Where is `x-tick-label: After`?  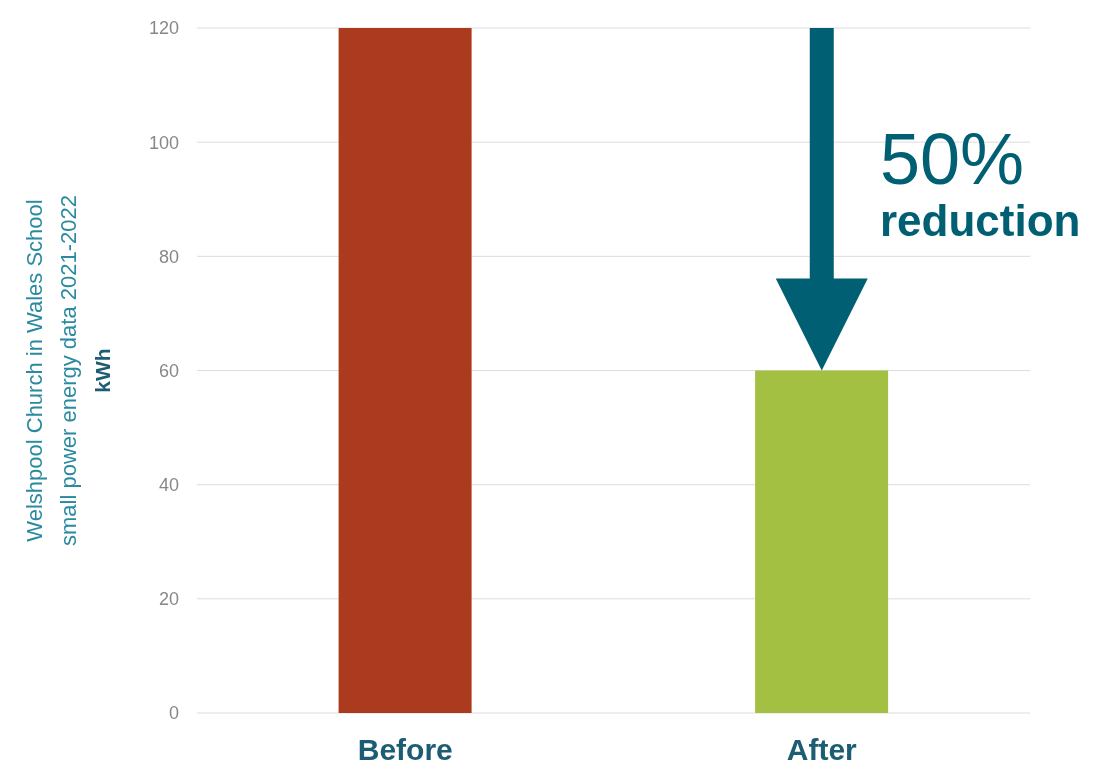 x-tick-label: After is located at coordinates (822, 750).